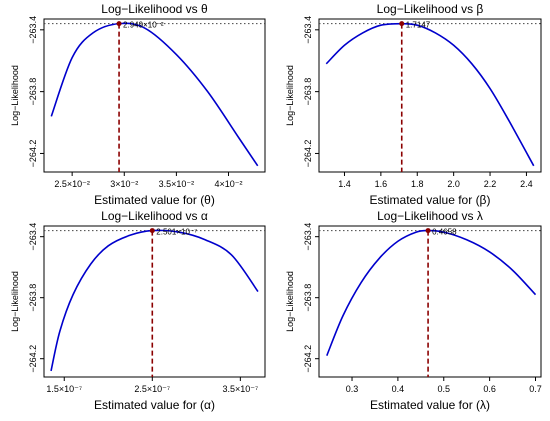 The image size is (550, 421). Describe the element at coordinates (344, 184) in the screenshot. I see `x-tick-label: 1.4` at that location.